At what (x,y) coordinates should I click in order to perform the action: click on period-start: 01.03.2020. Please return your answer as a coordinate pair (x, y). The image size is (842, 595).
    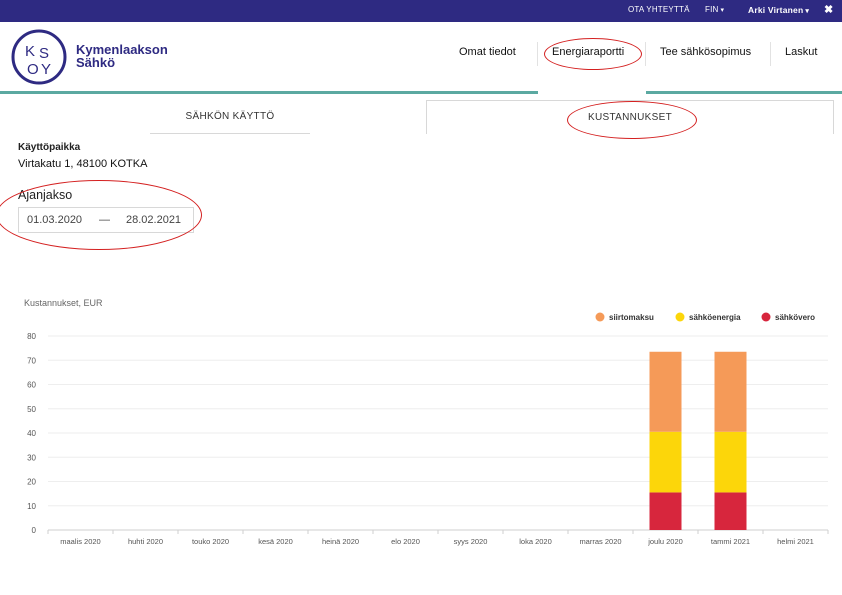
    Looking at the image, I should click on (55, 220).